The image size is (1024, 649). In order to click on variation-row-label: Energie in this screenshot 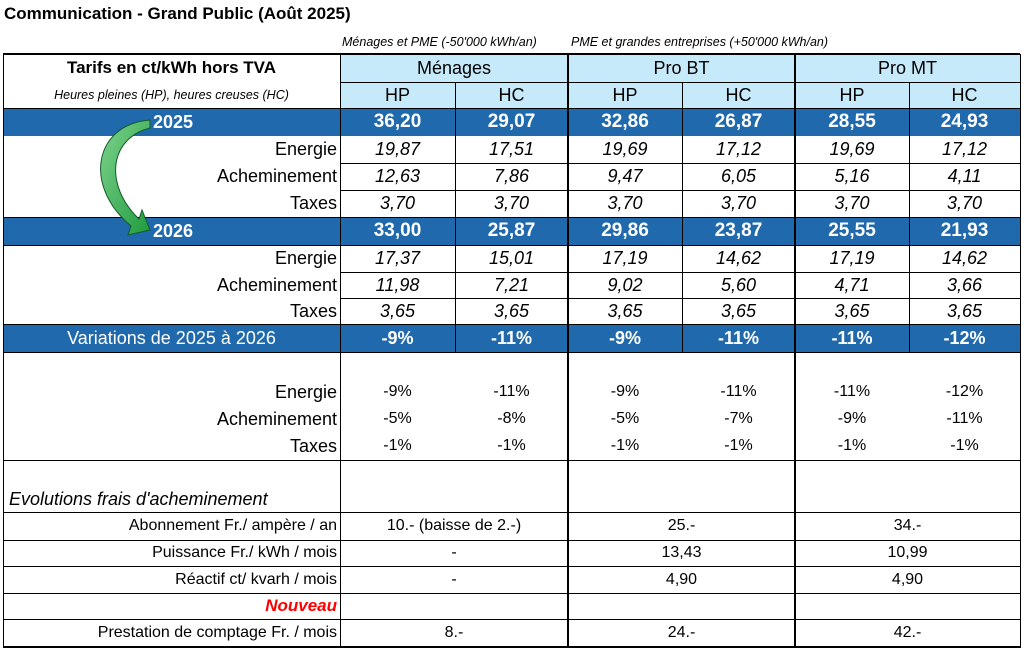, I will do `click(305, 391)`.